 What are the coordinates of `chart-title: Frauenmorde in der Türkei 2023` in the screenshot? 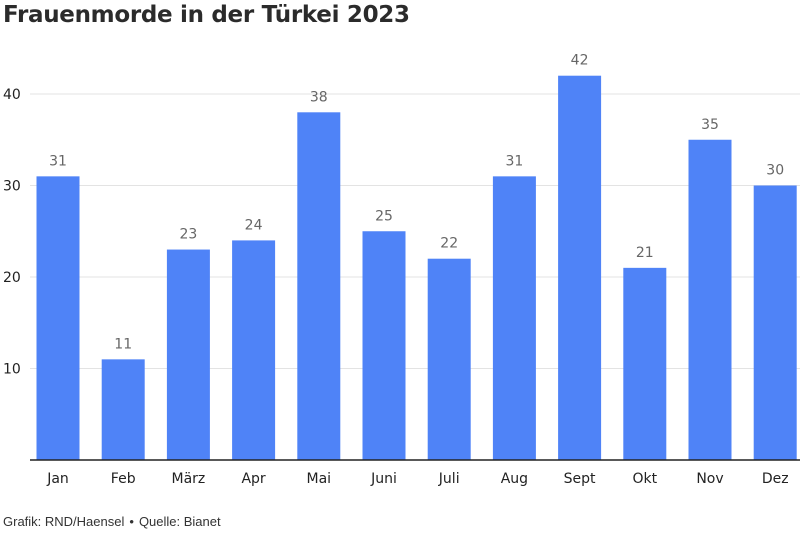 It's located at (206, 15).